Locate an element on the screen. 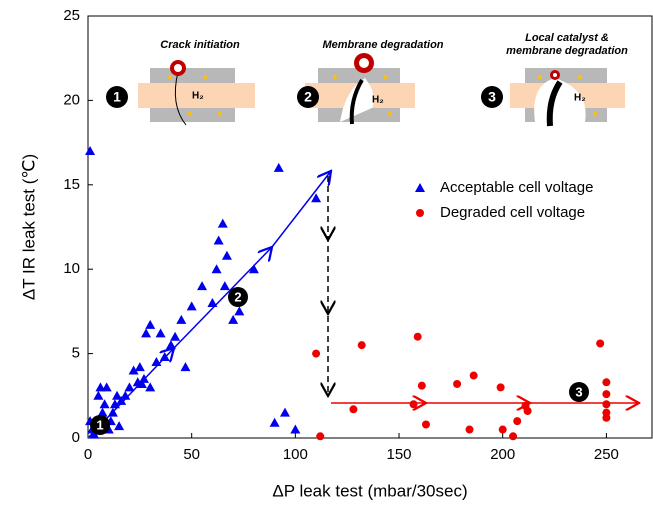  y-tick-label: 5 is located at coordinates (76, 353).